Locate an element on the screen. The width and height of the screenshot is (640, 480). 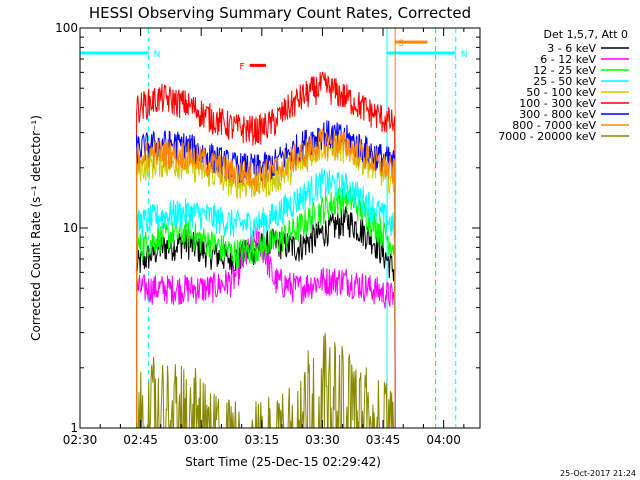
y-axis-label: Corrected Count Rate (s⁻¹ detector⁻¹) is located at coordinates (36, 228).